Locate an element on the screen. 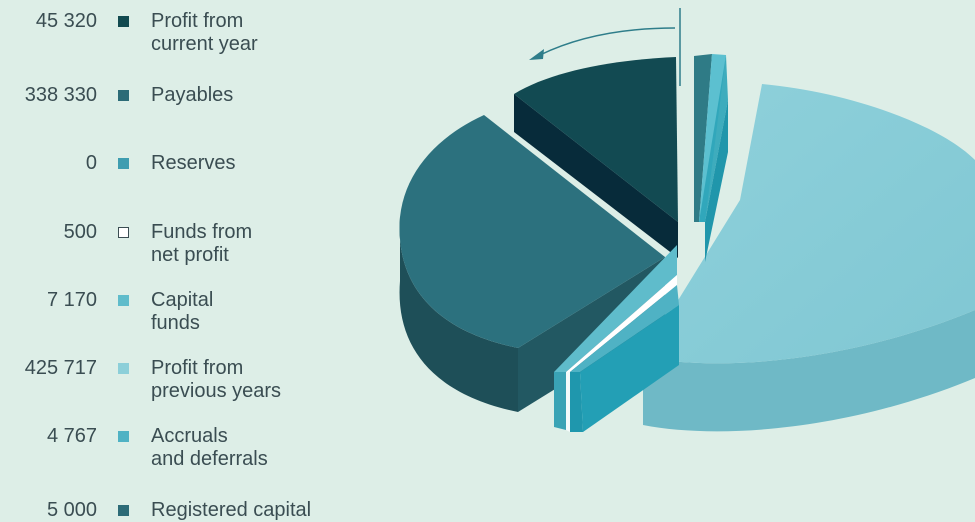 The width and height of the screenshot is (975, 522). legend-value: 338 330 is located at coordinates (60, 95).